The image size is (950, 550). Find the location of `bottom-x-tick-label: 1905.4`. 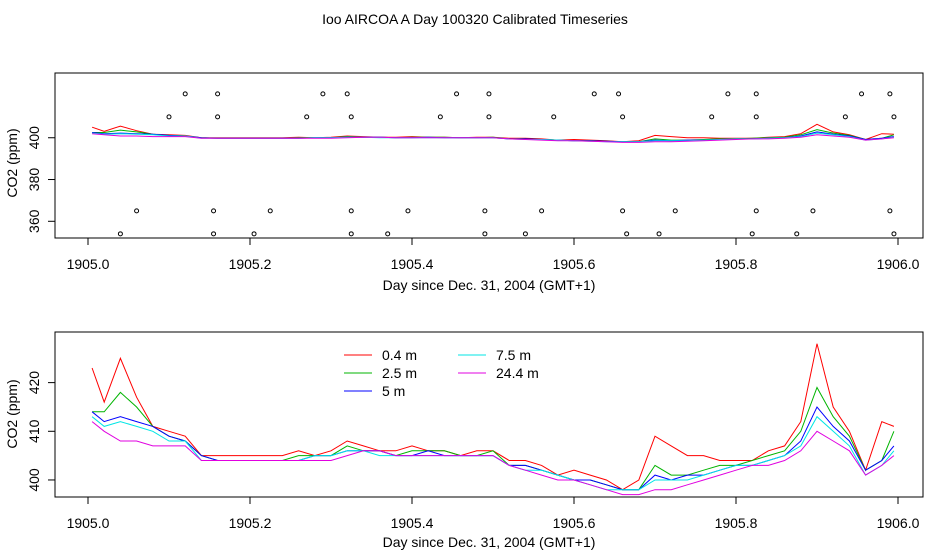

bottom-x-tick-label: 1905.4 is located at coordinates (412, 523).